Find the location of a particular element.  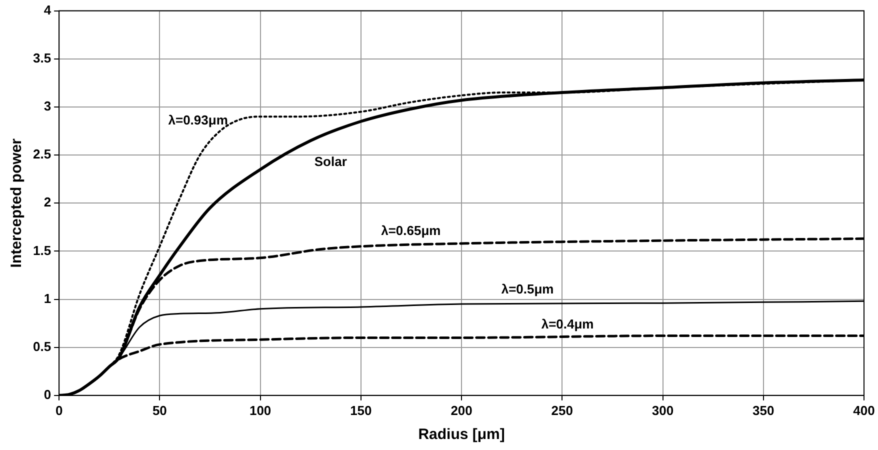

x-tick-label: 150 is located at coordinates (361, 410).